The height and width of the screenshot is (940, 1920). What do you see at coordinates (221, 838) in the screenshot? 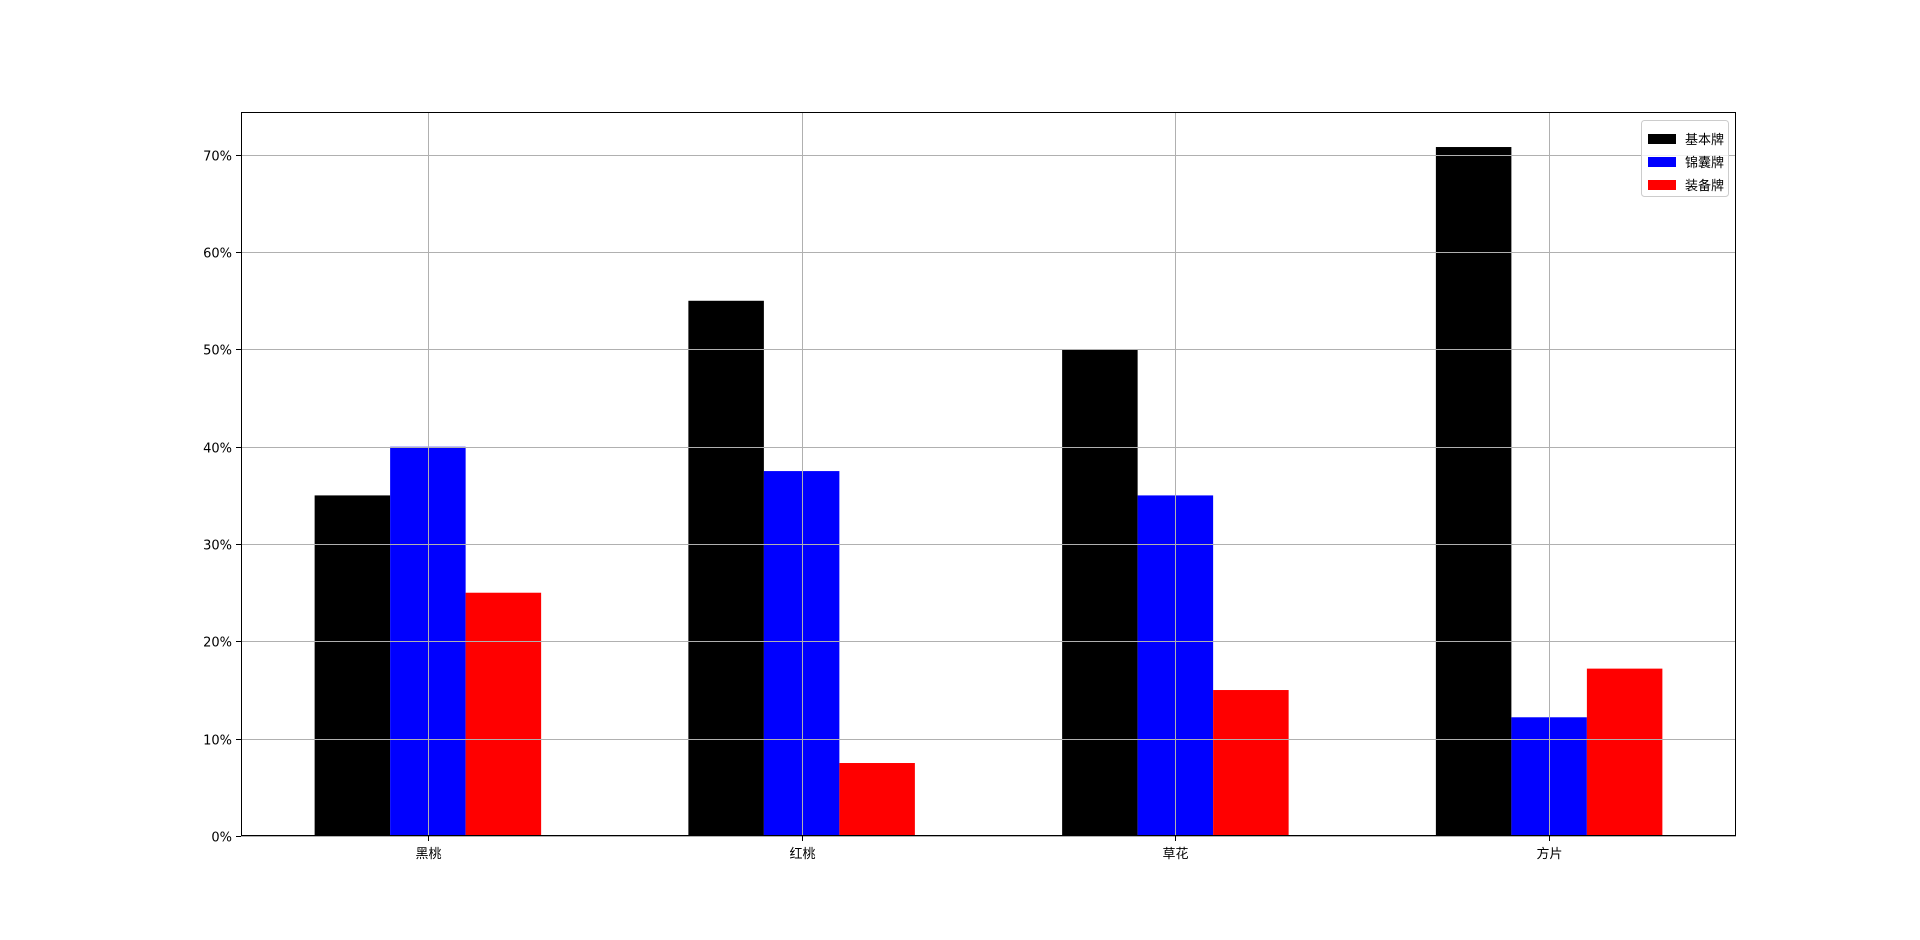
I see `y-tick-label: 0%` at bounding box center [221, 838].